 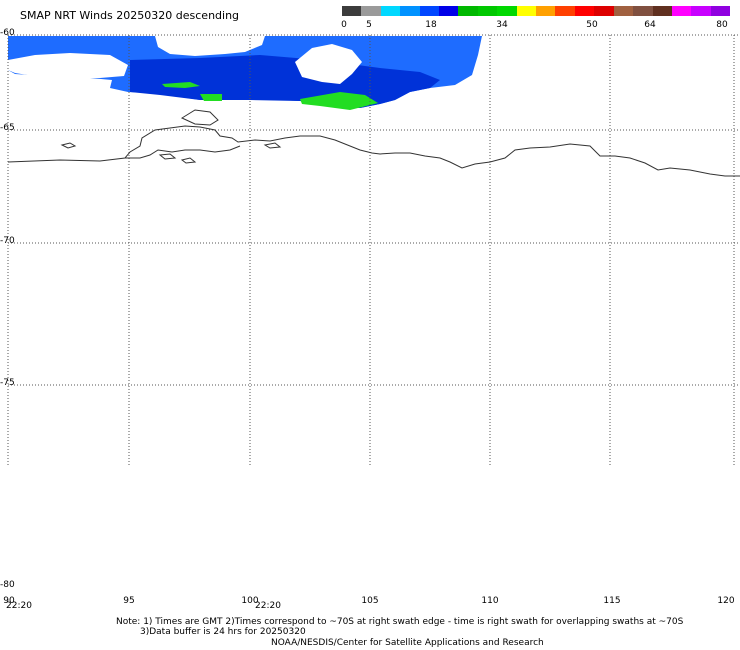 What do you see at coordinates (370, 601) in the screenshot?
I see `lon-label: 105` at bounding box center [370, 601].